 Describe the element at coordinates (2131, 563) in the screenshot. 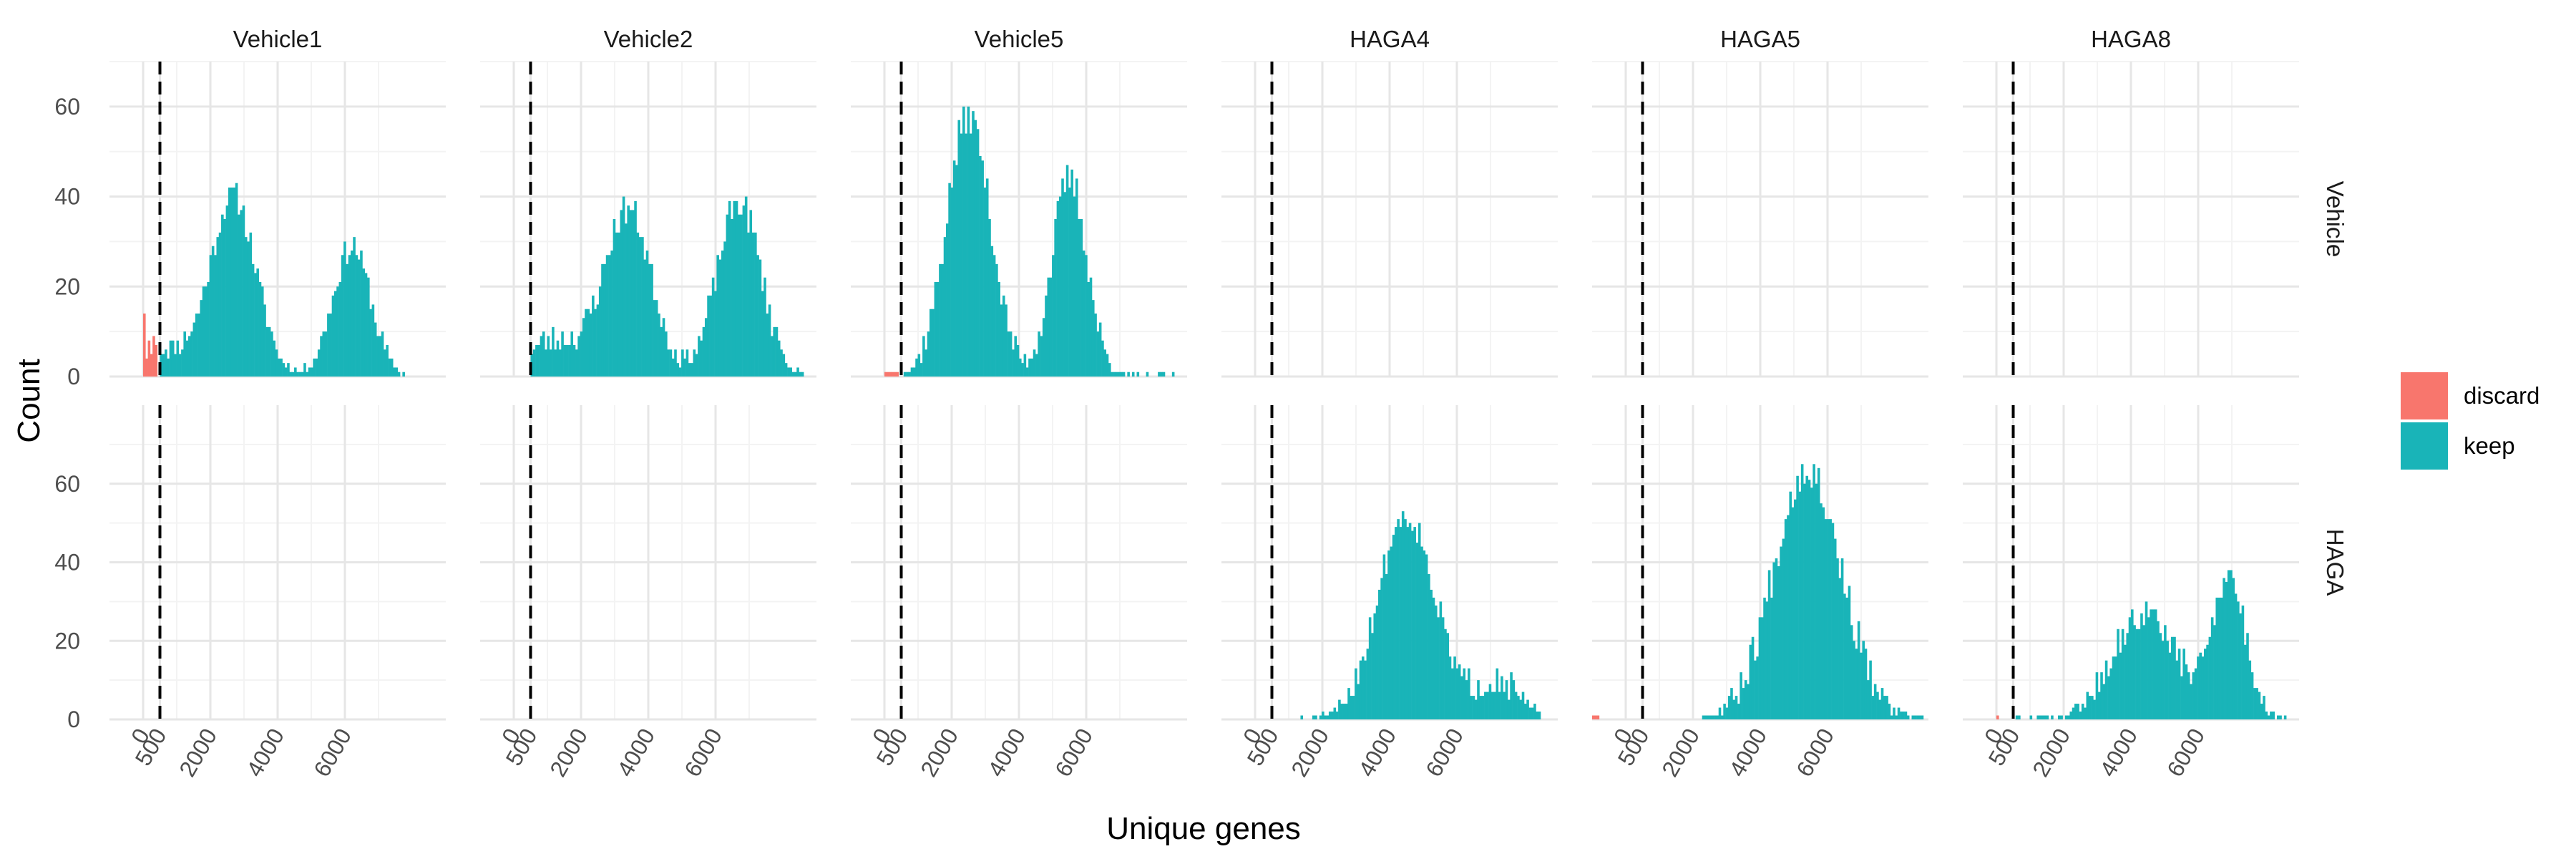

I see `panel-haga8-haga` at that location.